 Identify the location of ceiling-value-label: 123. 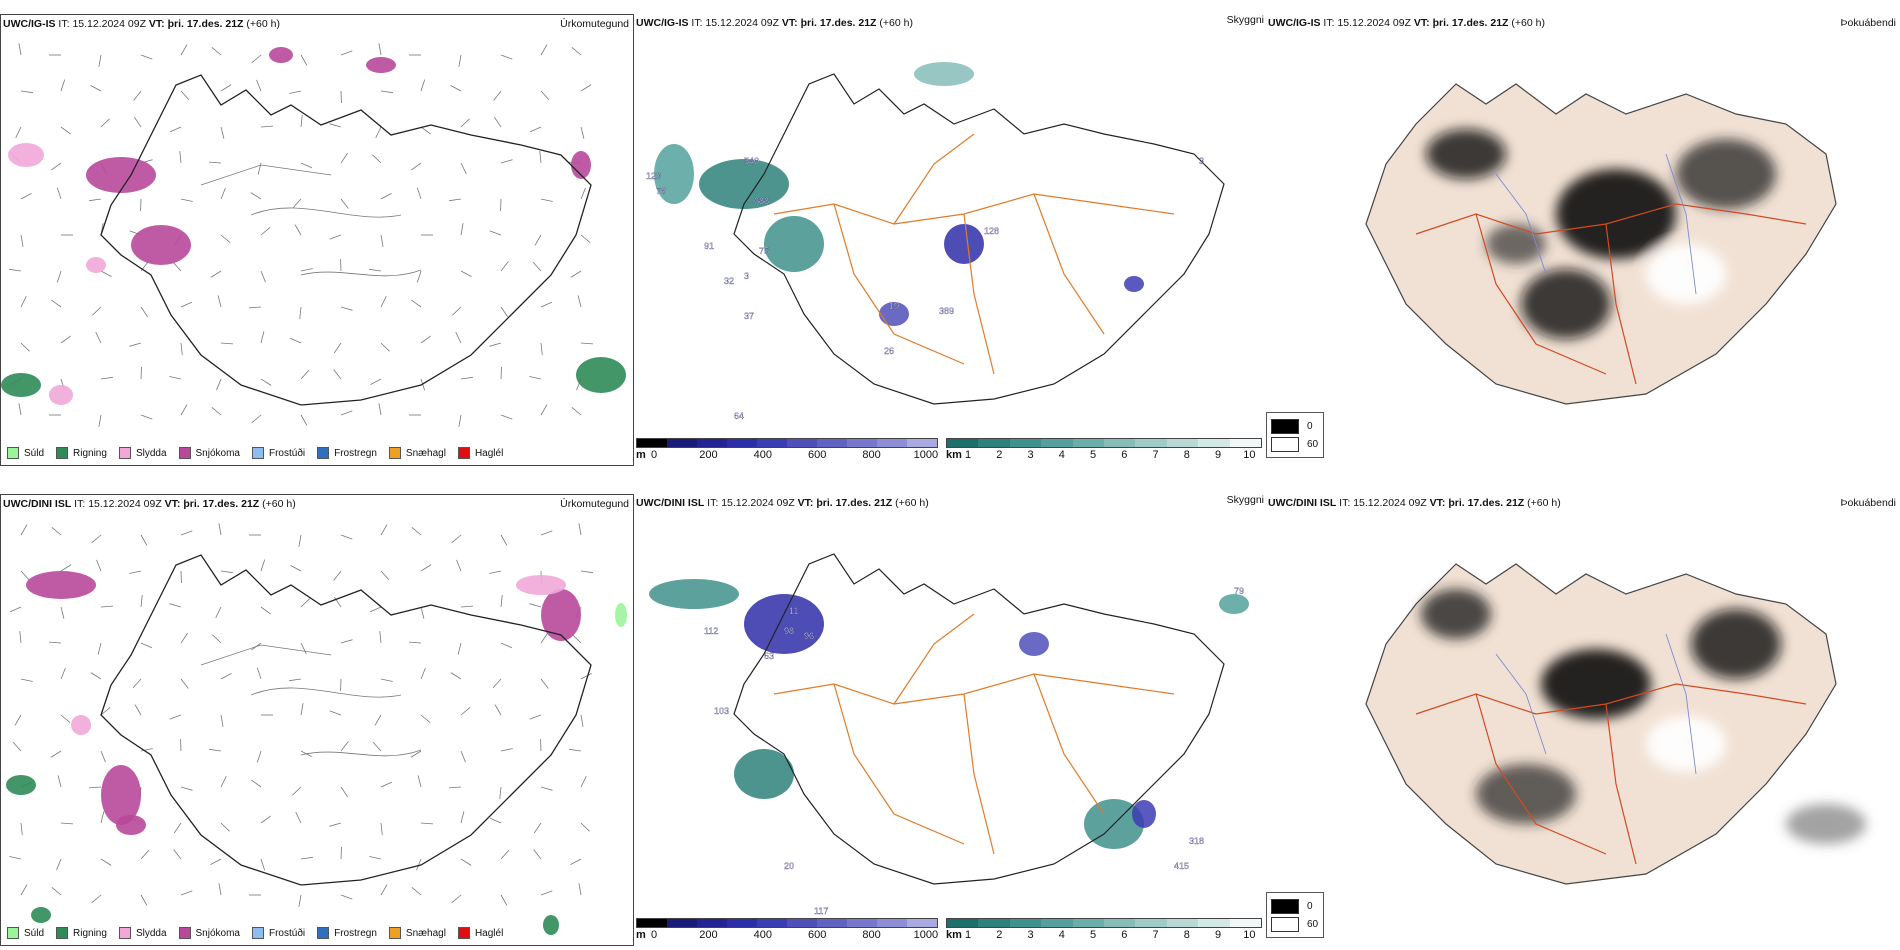
(653, 176).